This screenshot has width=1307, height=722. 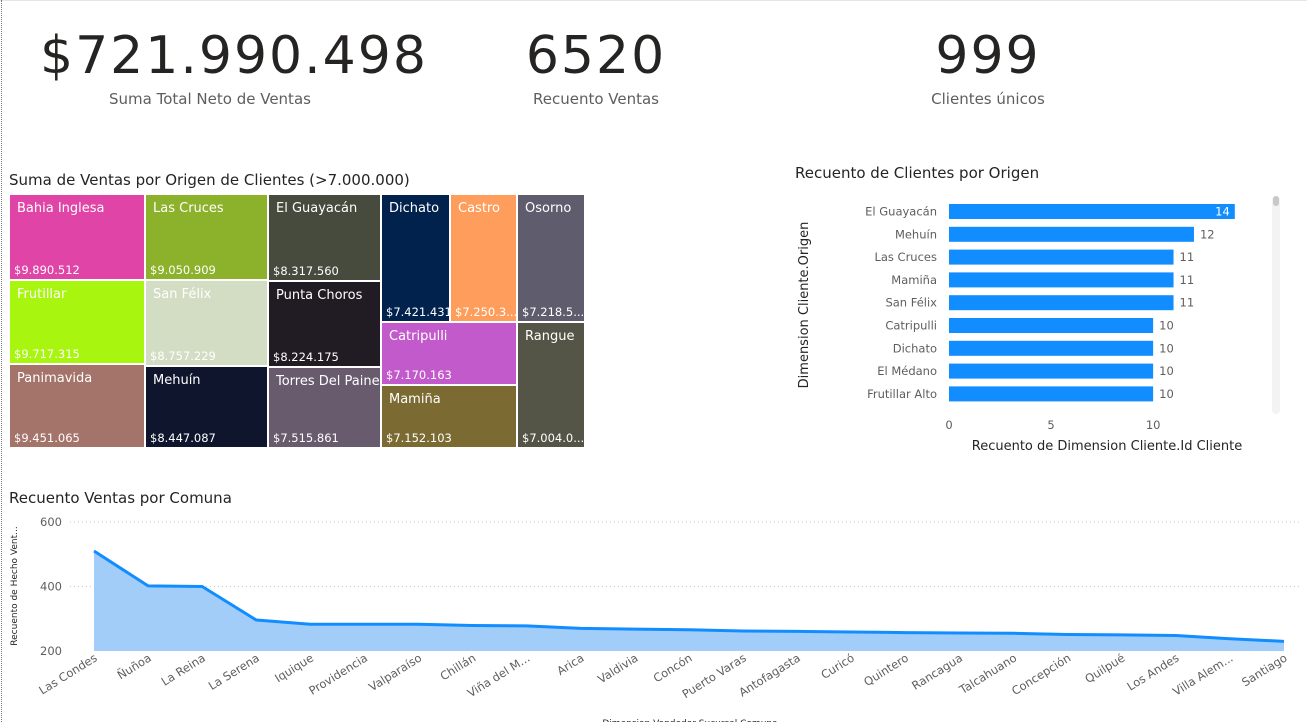 I want to click on area-point-nunoa, so click(x=148, y=586).